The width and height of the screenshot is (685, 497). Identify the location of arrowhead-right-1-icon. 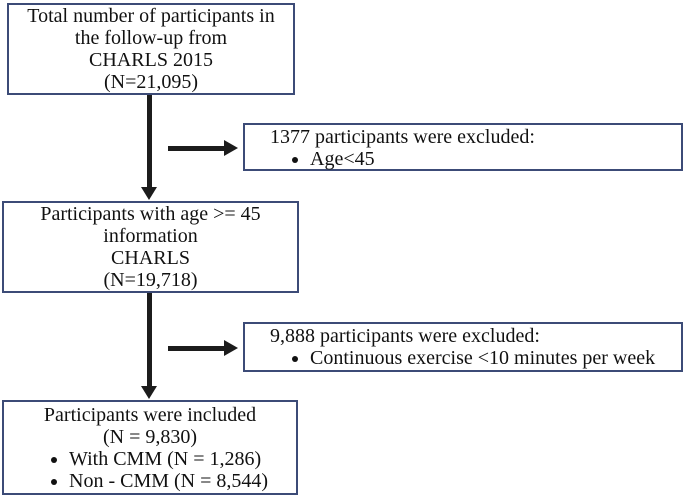
(231, 148).